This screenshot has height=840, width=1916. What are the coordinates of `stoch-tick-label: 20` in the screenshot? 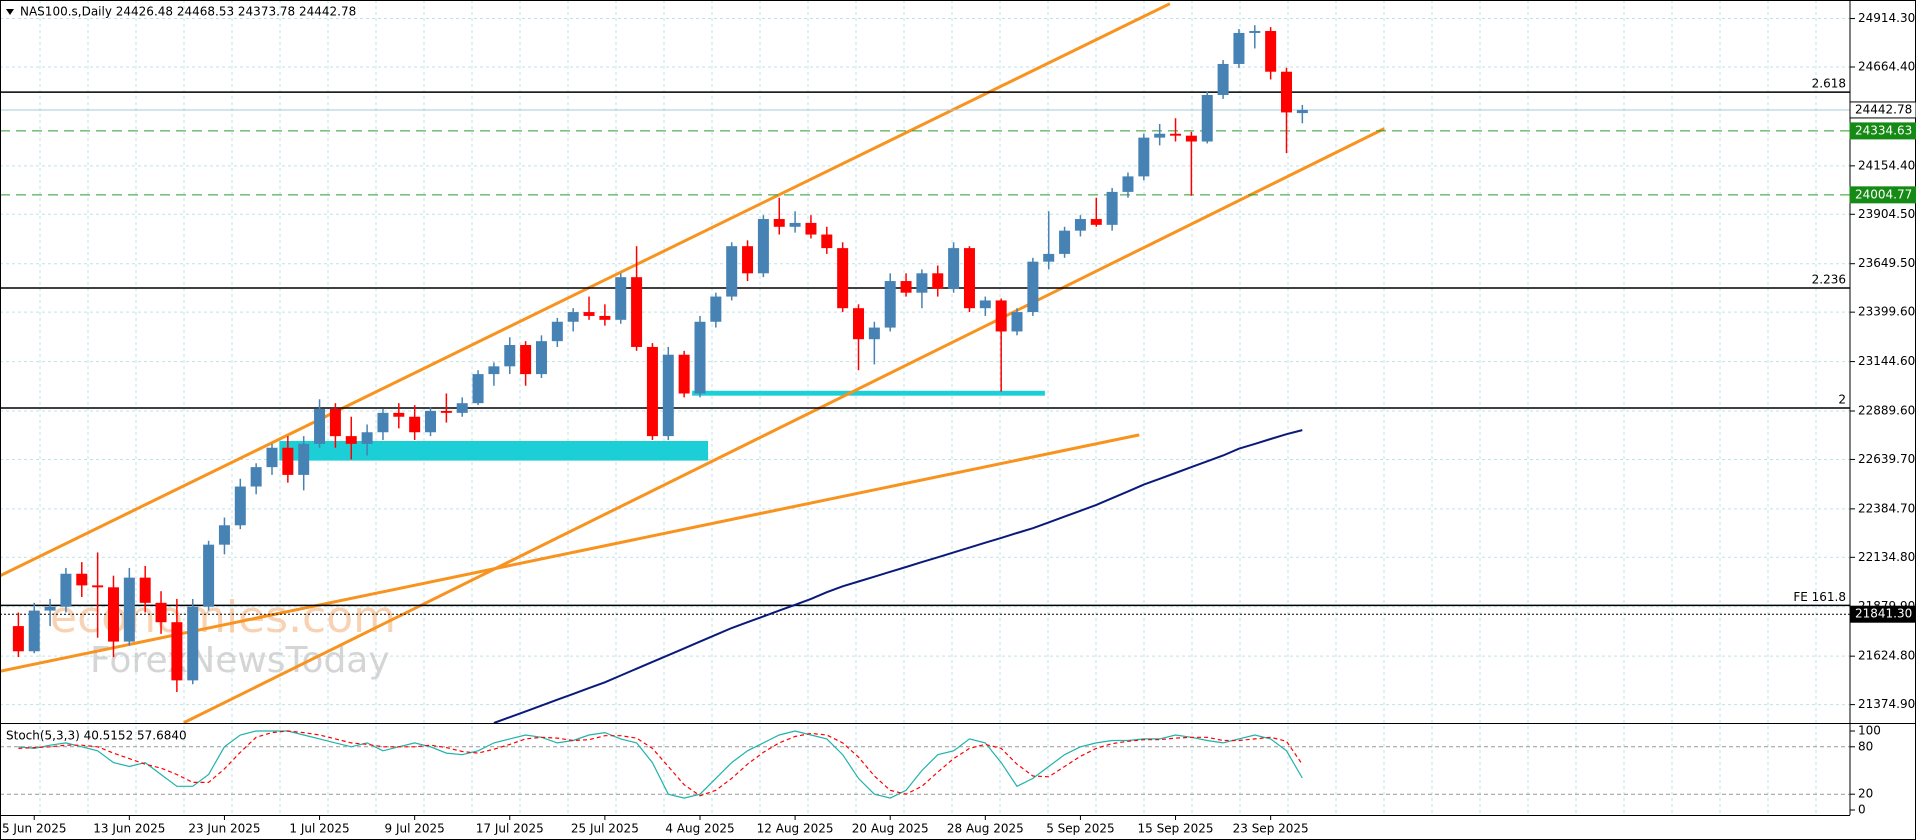 It's located at (1865, 794).